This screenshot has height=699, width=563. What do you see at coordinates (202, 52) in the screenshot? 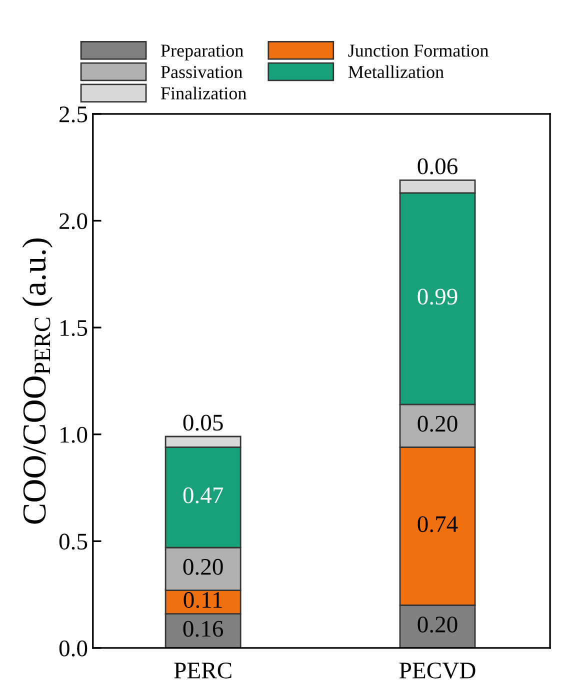
I see `legend-label: Preparation` at bounding box center [202, 52].